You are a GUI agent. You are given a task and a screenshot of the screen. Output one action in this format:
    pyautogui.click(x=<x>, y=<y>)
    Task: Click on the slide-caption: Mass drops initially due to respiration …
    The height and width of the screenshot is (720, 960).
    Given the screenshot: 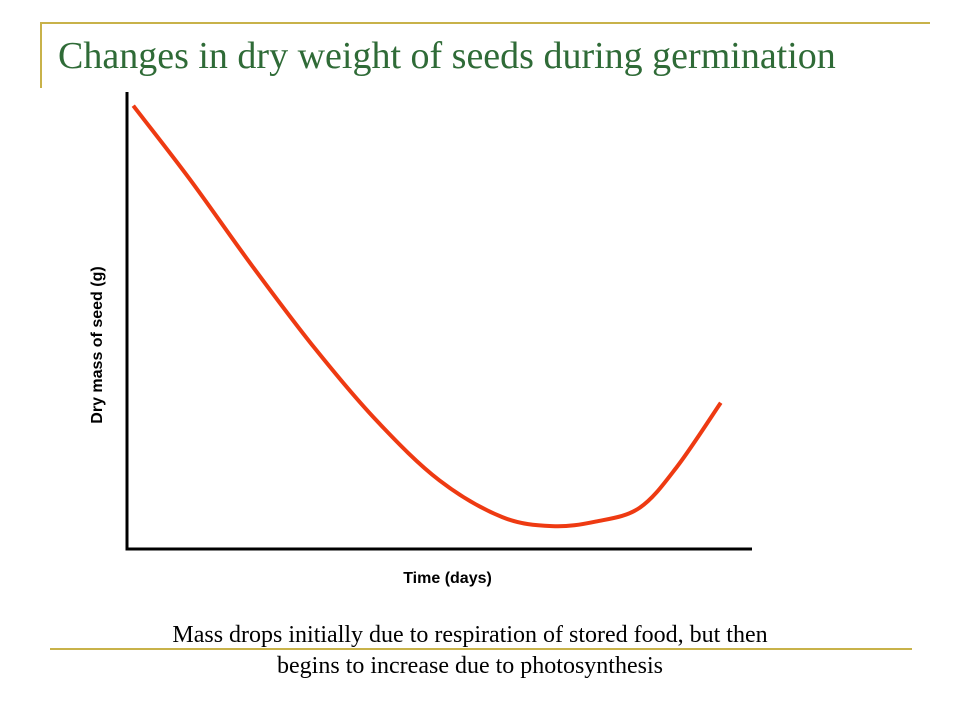 What is the action you would take?
    pyautogui.click(x=470, y=651)
    